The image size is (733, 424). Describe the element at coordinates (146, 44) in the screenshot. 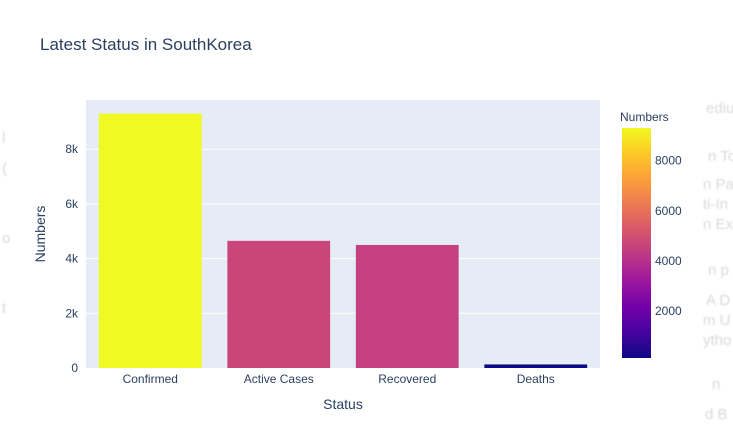

I see `chart-title: Latest Status in SouthKorea` at that location.